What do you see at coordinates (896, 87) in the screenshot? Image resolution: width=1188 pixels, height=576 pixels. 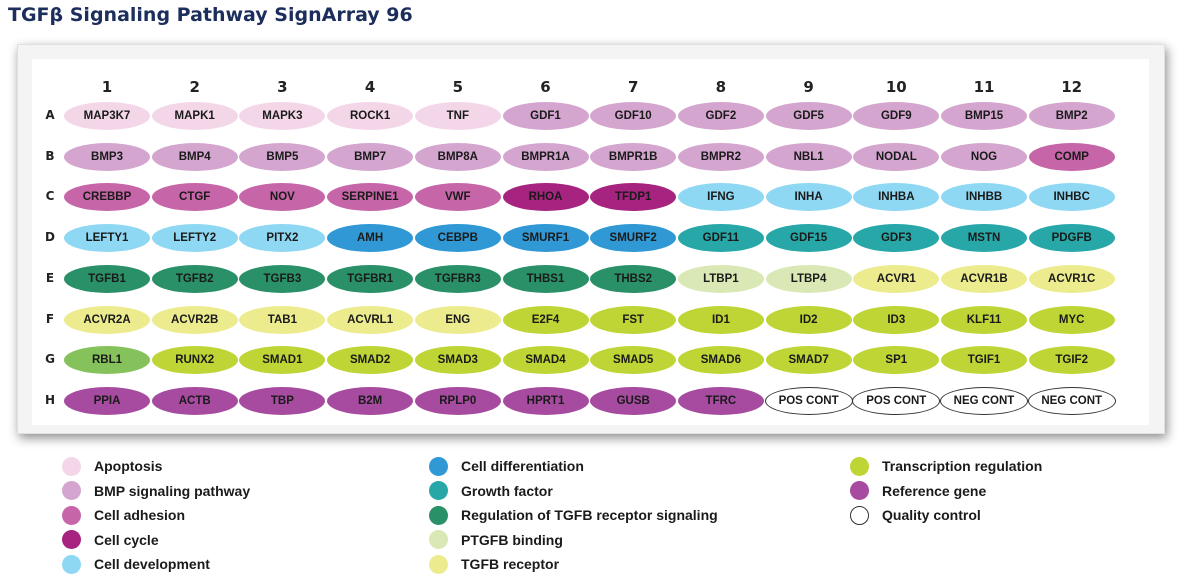 I see `column-header: 10` at bounding box center [896, 87].